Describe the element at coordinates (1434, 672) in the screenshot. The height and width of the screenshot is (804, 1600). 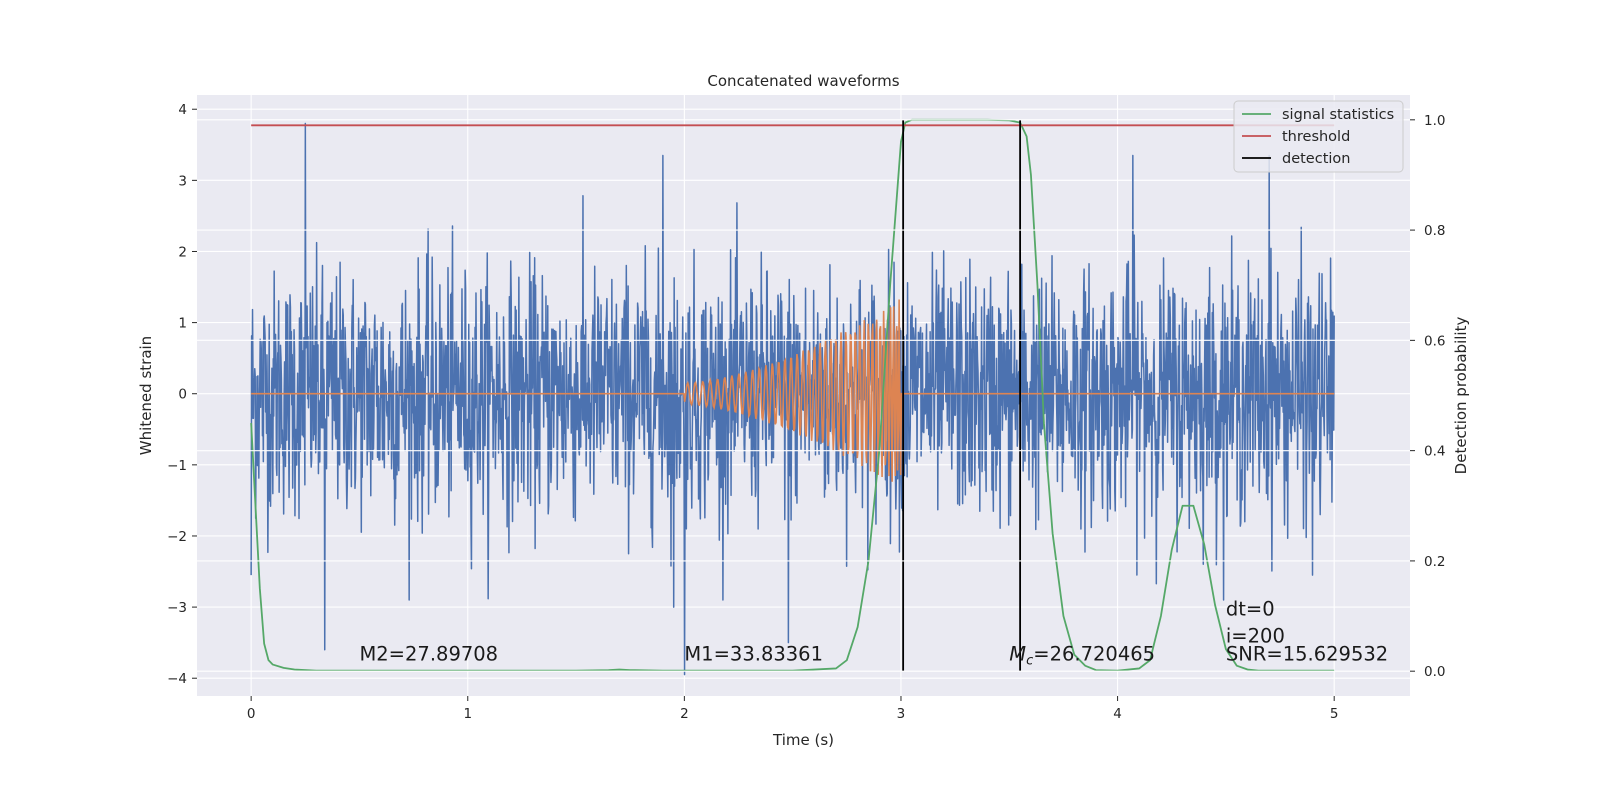
I see `y2-tick-label: 0.0` at that location.